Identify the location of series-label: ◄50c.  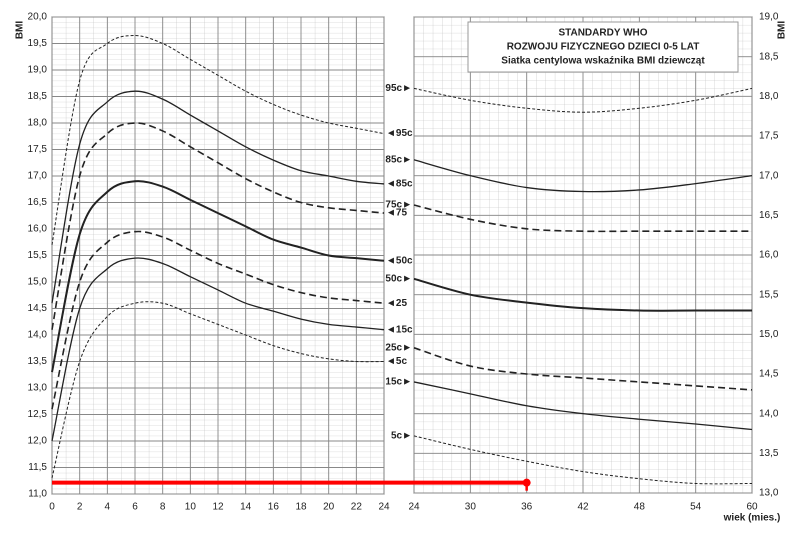
(399, 260).